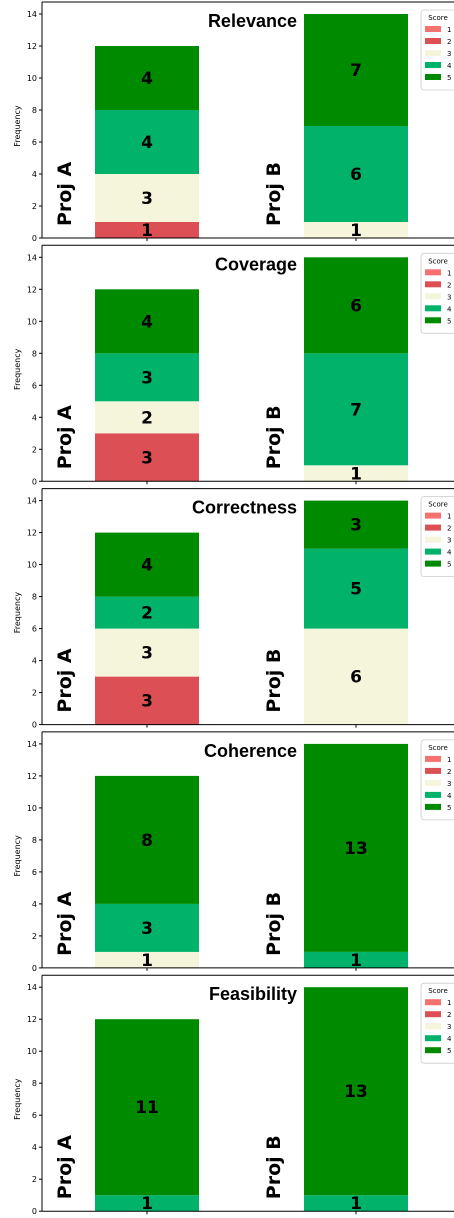 Image resolution: width=454 pixels, height=1218 pixels. Describe the element at coordinates (147, 614) in the screenshot. I see `data-label: 2` at that location.